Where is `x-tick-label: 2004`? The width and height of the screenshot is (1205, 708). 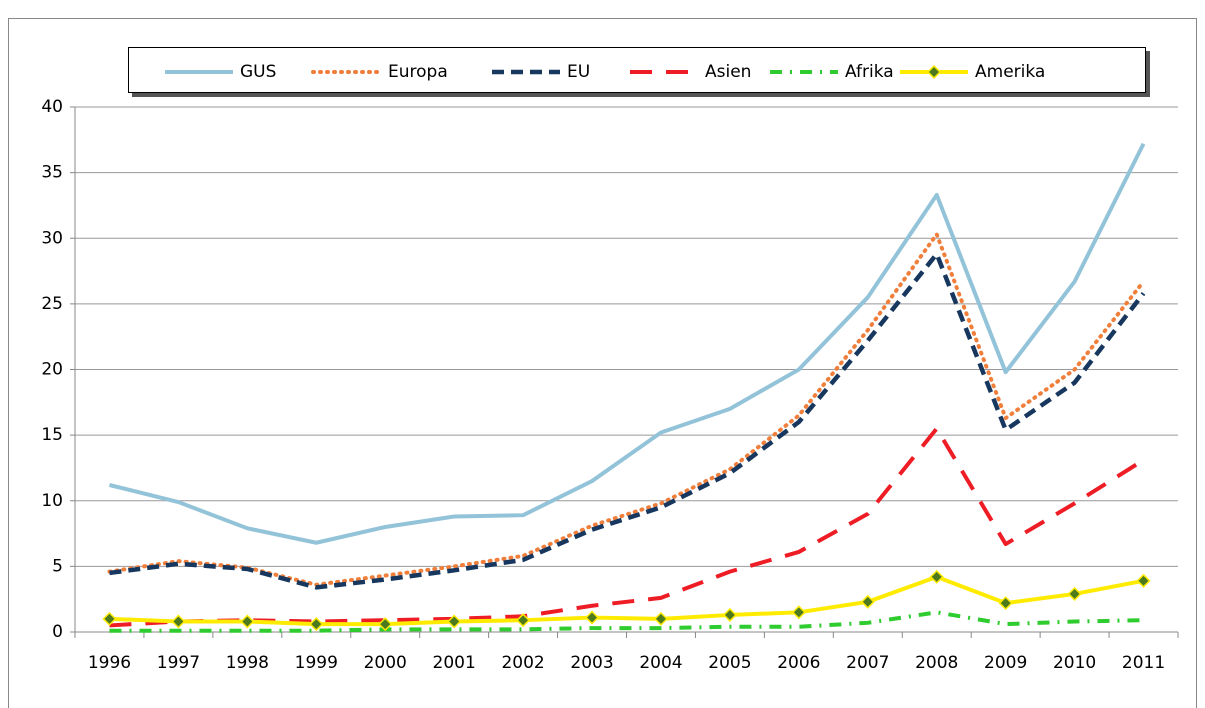
x-tick-label: 2004 is located at coordinates (660, 663).